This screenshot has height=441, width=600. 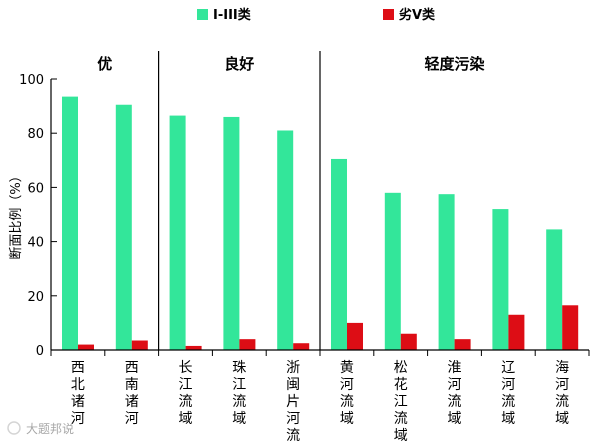 I want to click on watermark-icon, so click(x=14, y=428).